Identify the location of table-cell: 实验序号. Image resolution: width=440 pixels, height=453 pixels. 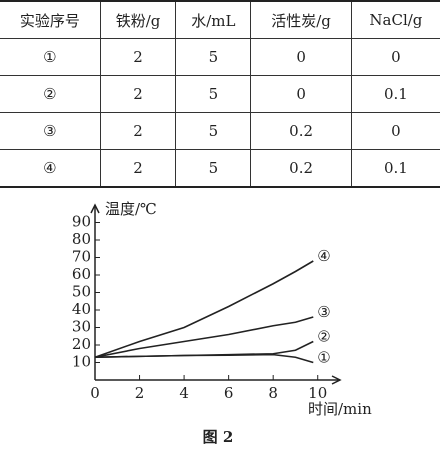
(50, 19).